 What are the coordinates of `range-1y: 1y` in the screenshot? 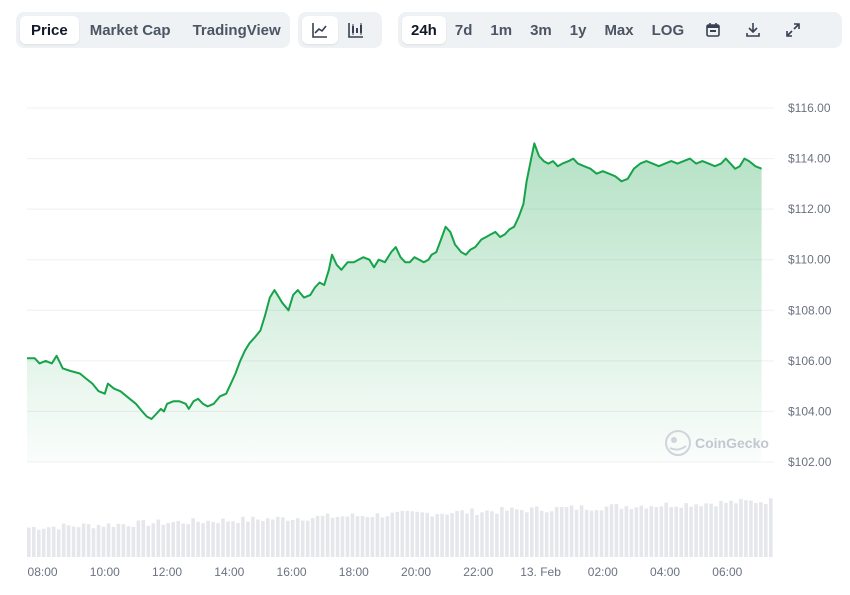 It's located at (578, 30).